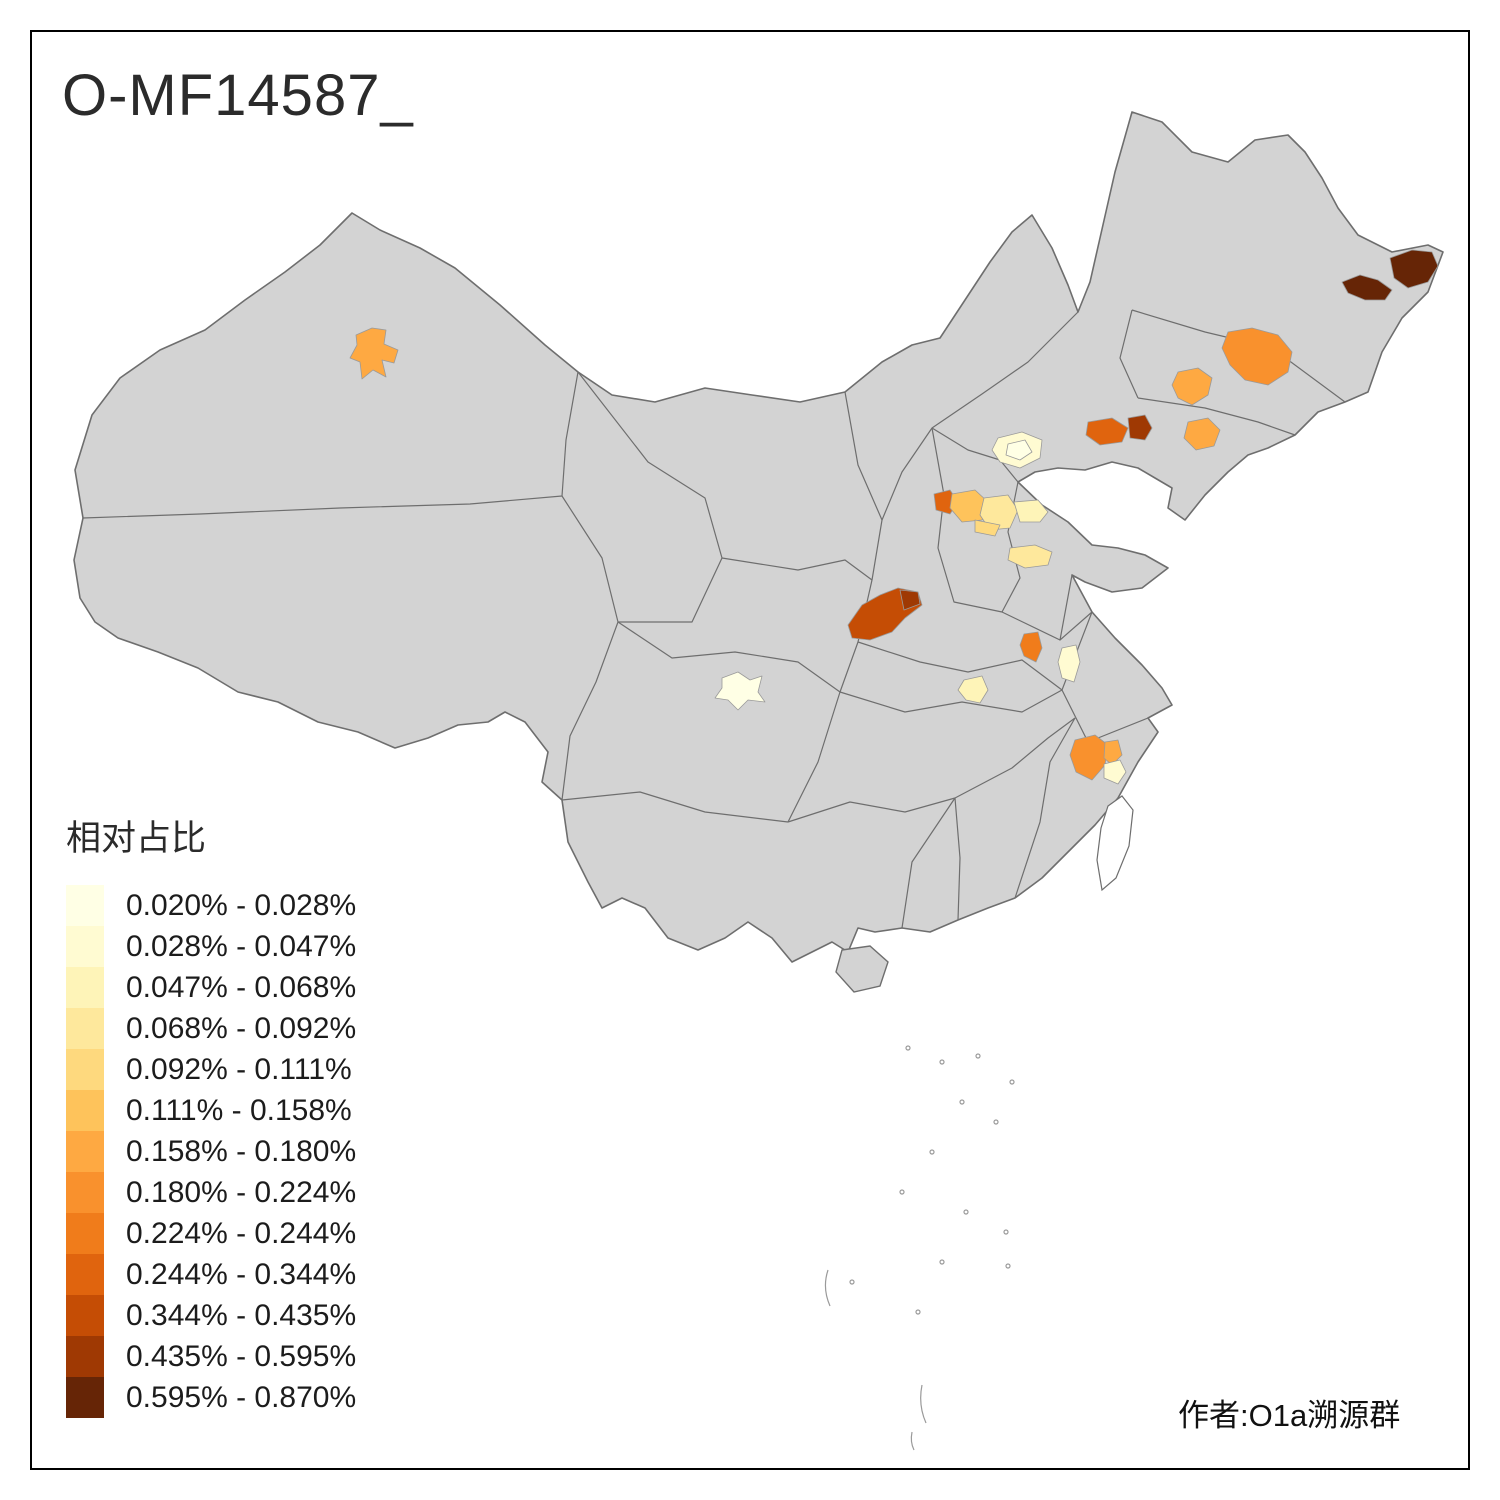 The image size is (1500, 1500). What do you see at coordinates (241, 1397) in the screenshot?
I see `legend-label: 0.595% - 0.870%` at bounding box center [241, 1397].